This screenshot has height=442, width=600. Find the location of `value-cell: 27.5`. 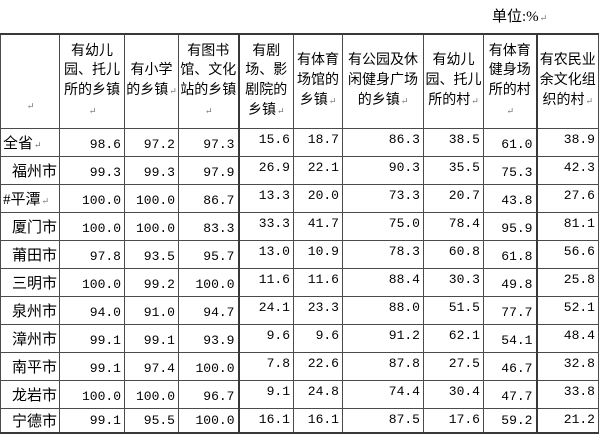

value-cell: 27.5 is located at coordinates (453, 366).